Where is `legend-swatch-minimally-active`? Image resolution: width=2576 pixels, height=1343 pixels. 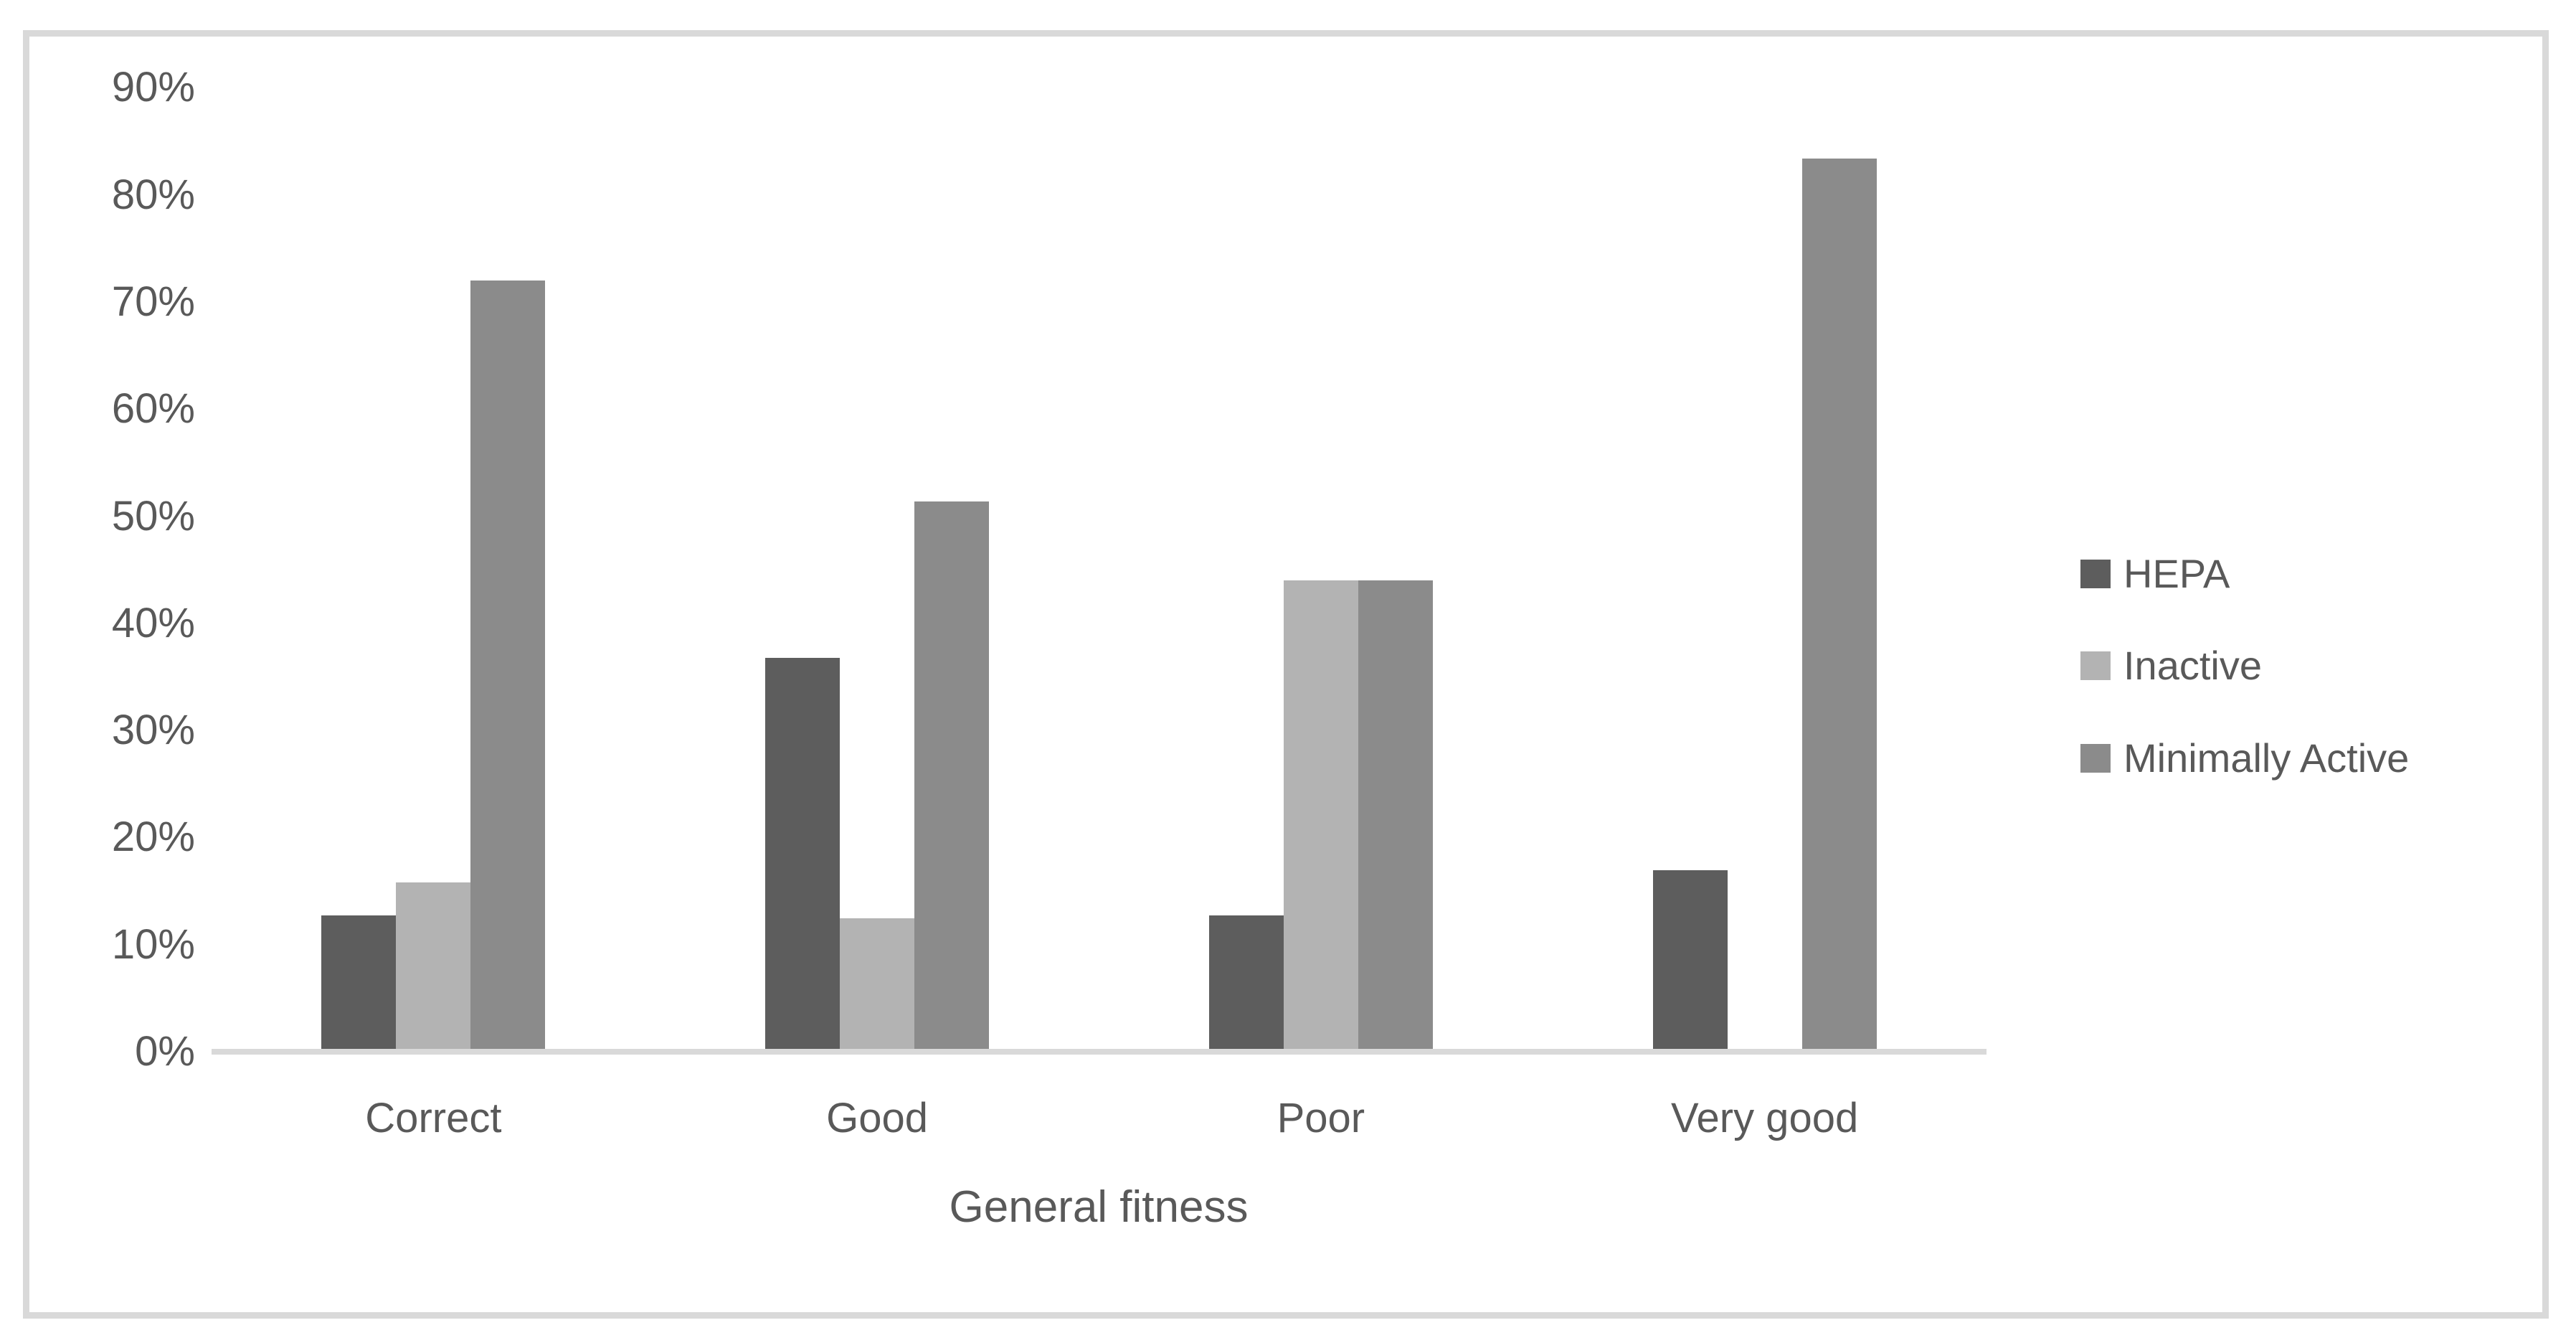
legend-swatch-minimally-active is located at coordinates (2095, 758).